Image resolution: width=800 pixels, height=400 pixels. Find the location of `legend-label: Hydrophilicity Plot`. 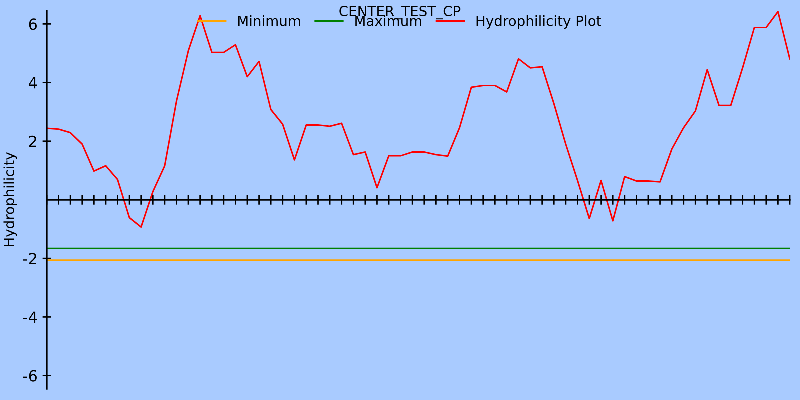

legend-label: Hydrophilicity Plot is located at coordinates (539, 22).